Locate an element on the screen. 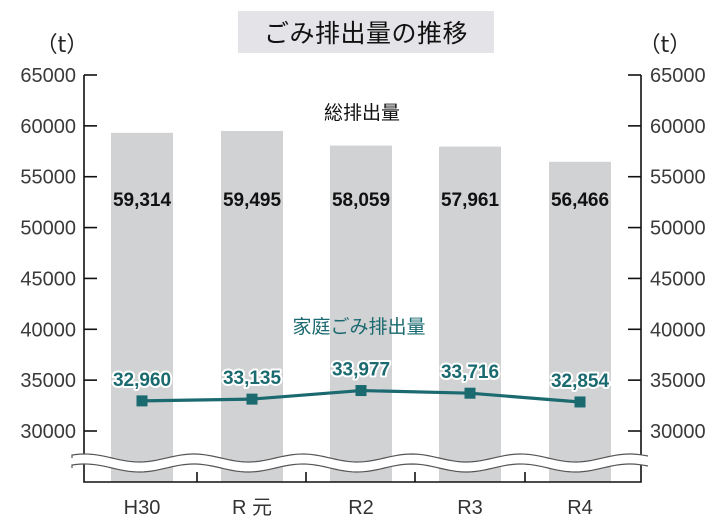 The width and height of the screenshot is (720, 529). x-category-label: R2 is located at coordinates (361, 508).